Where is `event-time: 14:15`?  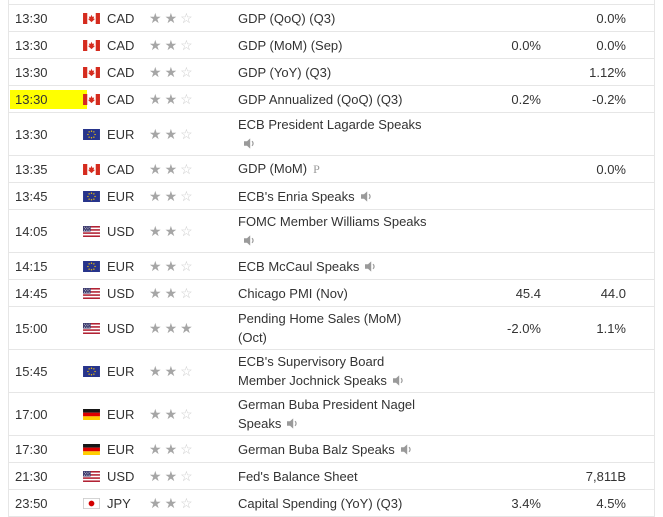 event-time: 14:15 is located at coordinates (31, 266).